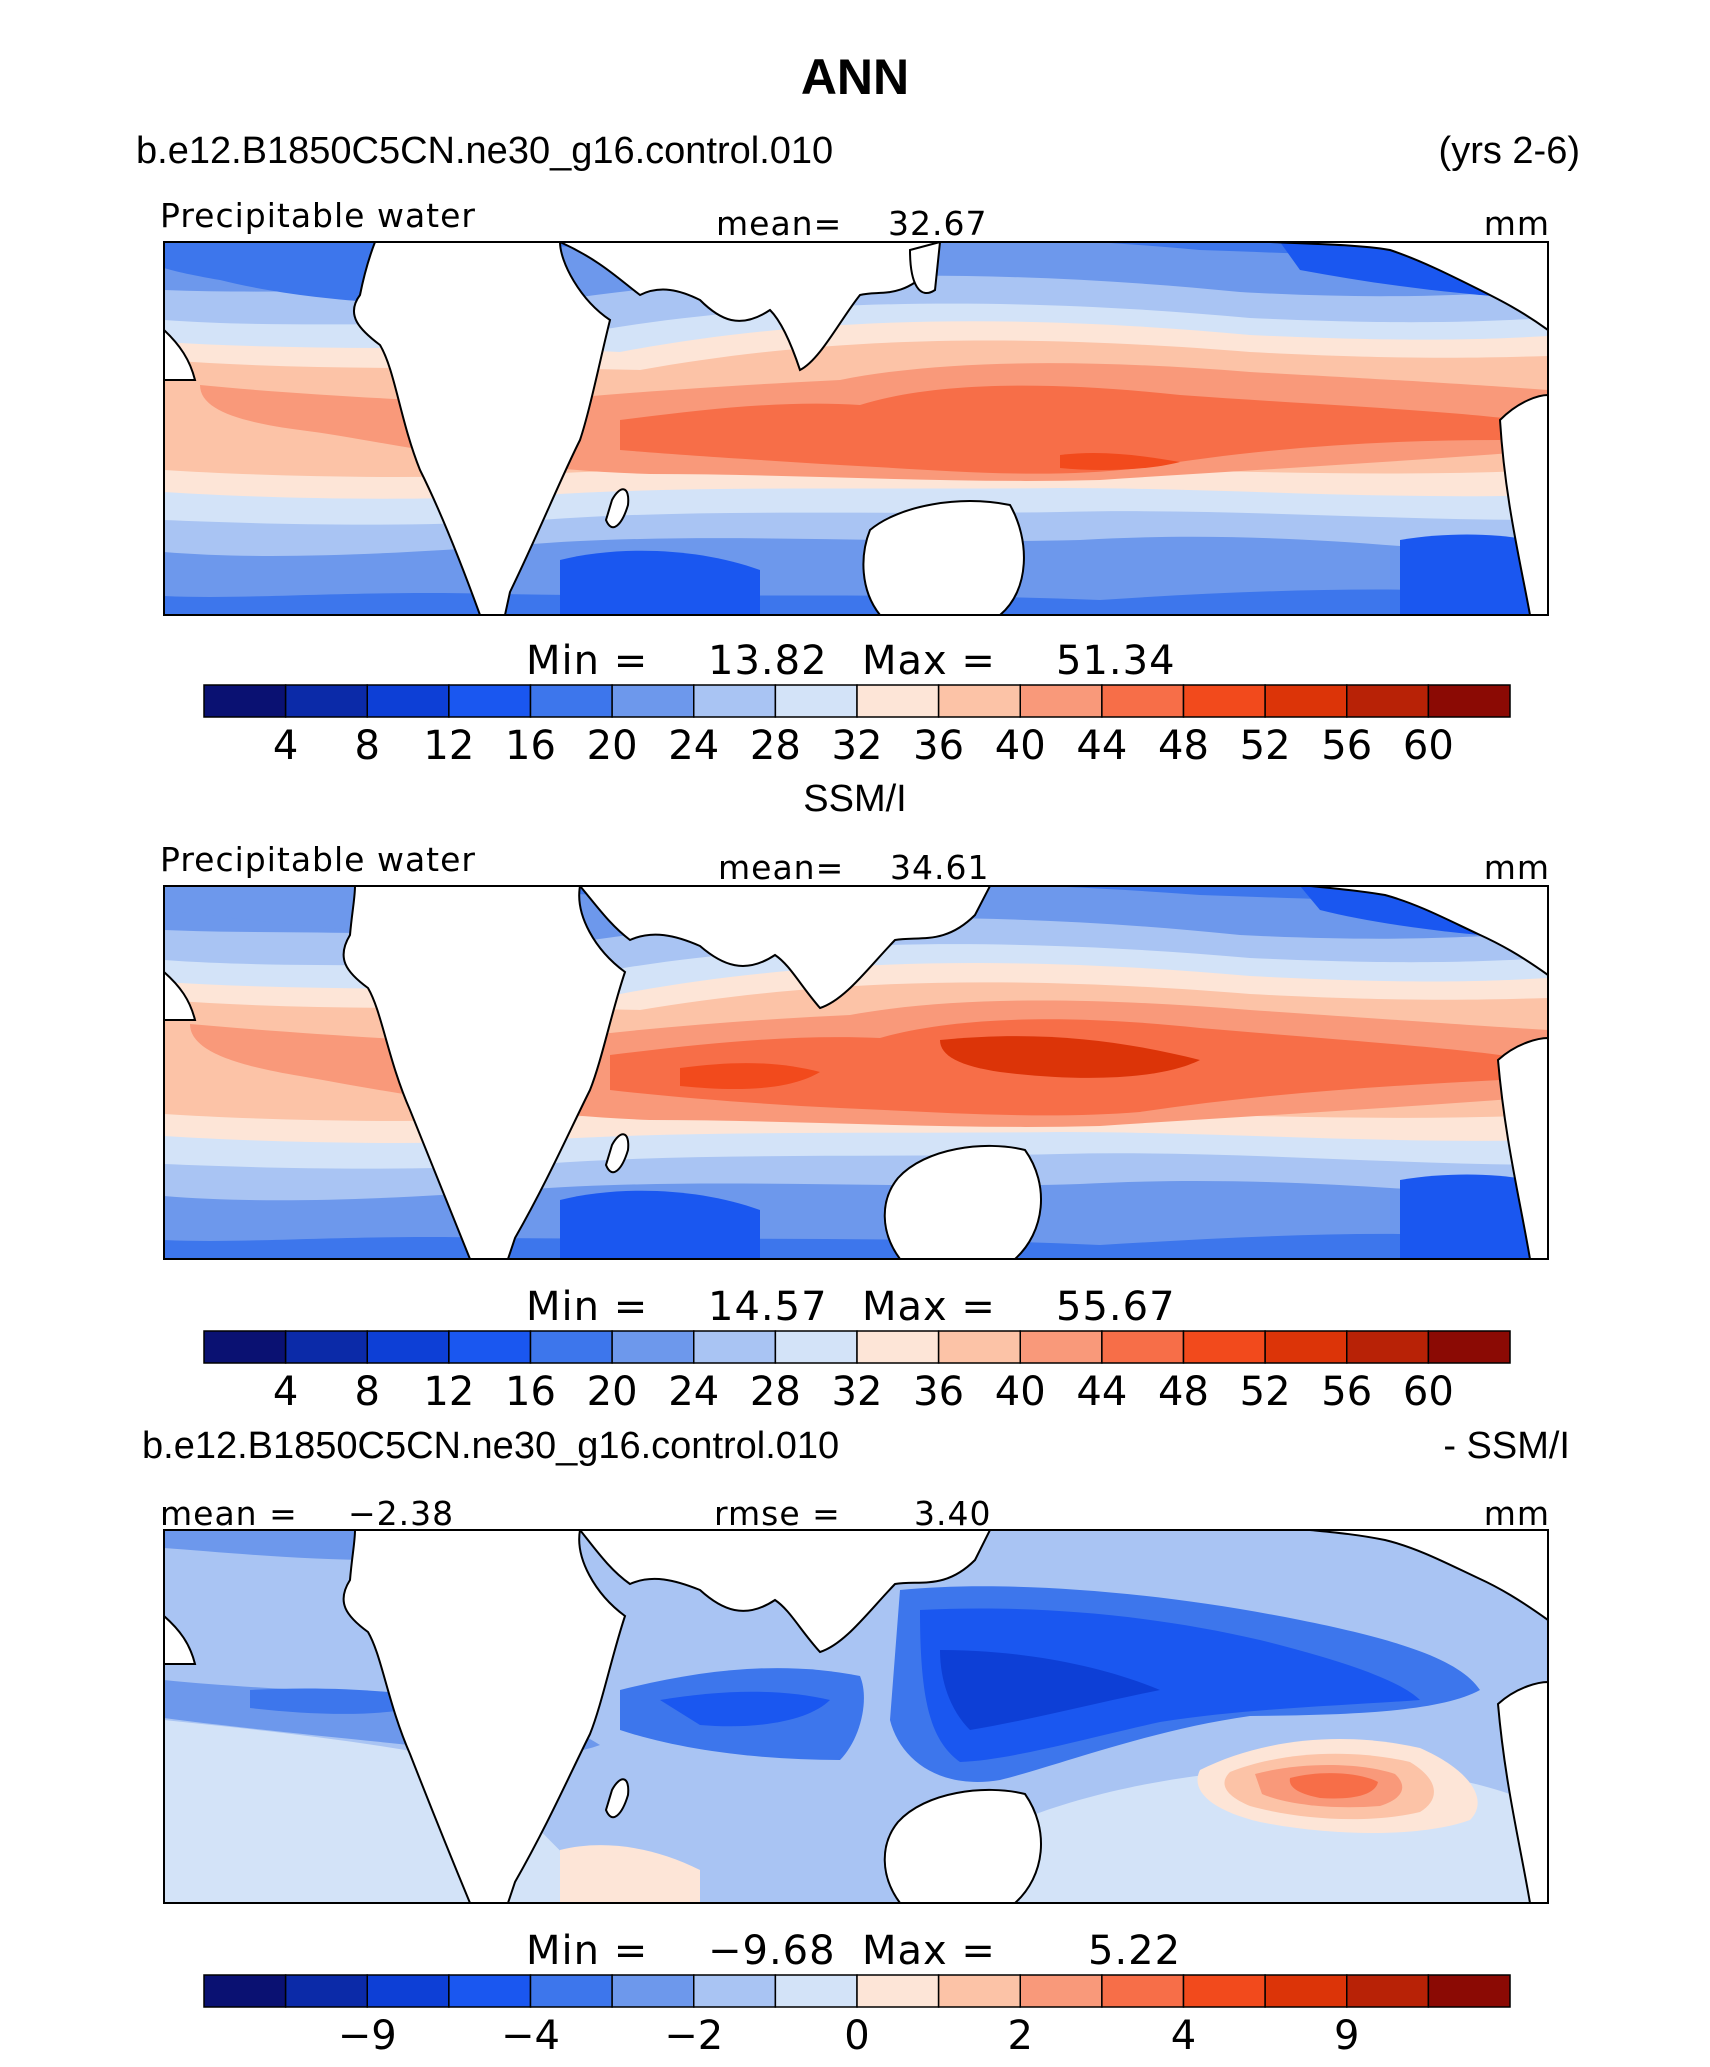  Describe the element at coordinates (1135, 1951) in the screenshot. I see `panel3-max-value: 5.22` at that location.